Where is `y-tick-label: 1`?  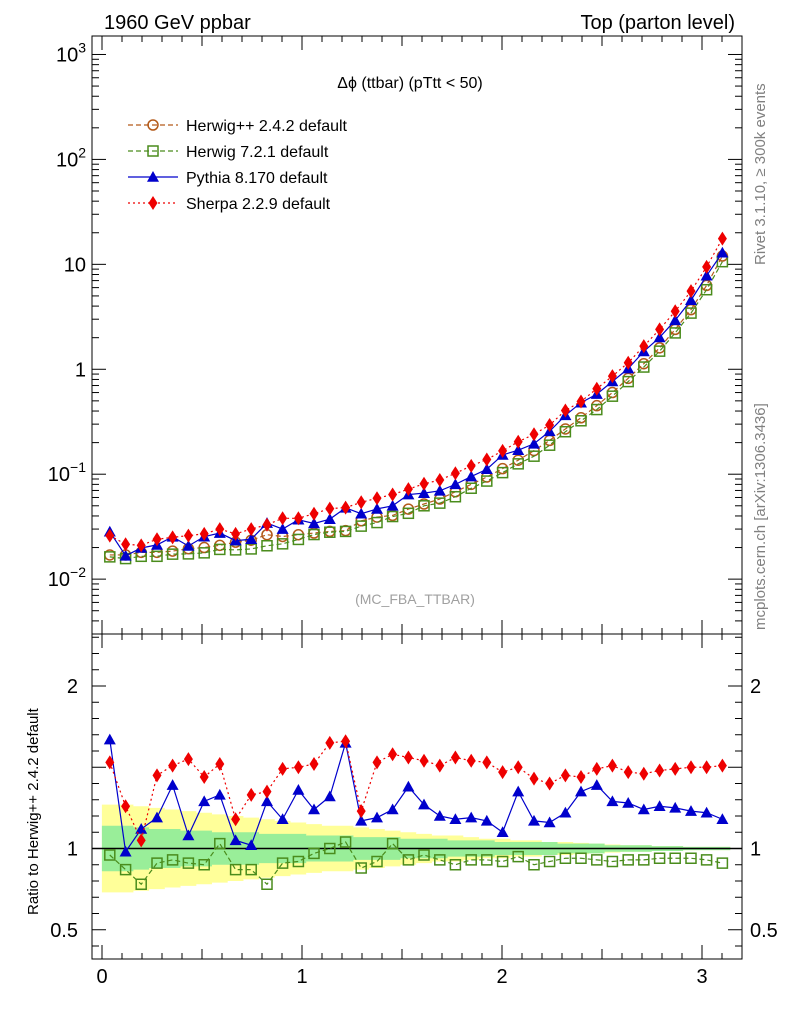 y-tick-label: 1 is located at coordinates (80, 370).